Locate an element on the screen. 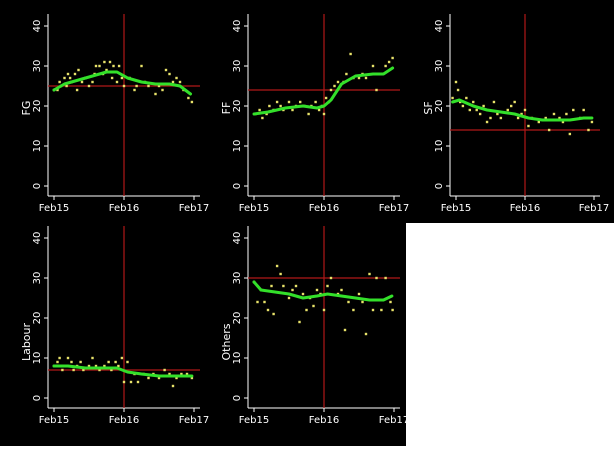 The height and width of the screenshot is (450, 614). y-tick-label-sf-10: 10 is located at coordinates (439, 146).